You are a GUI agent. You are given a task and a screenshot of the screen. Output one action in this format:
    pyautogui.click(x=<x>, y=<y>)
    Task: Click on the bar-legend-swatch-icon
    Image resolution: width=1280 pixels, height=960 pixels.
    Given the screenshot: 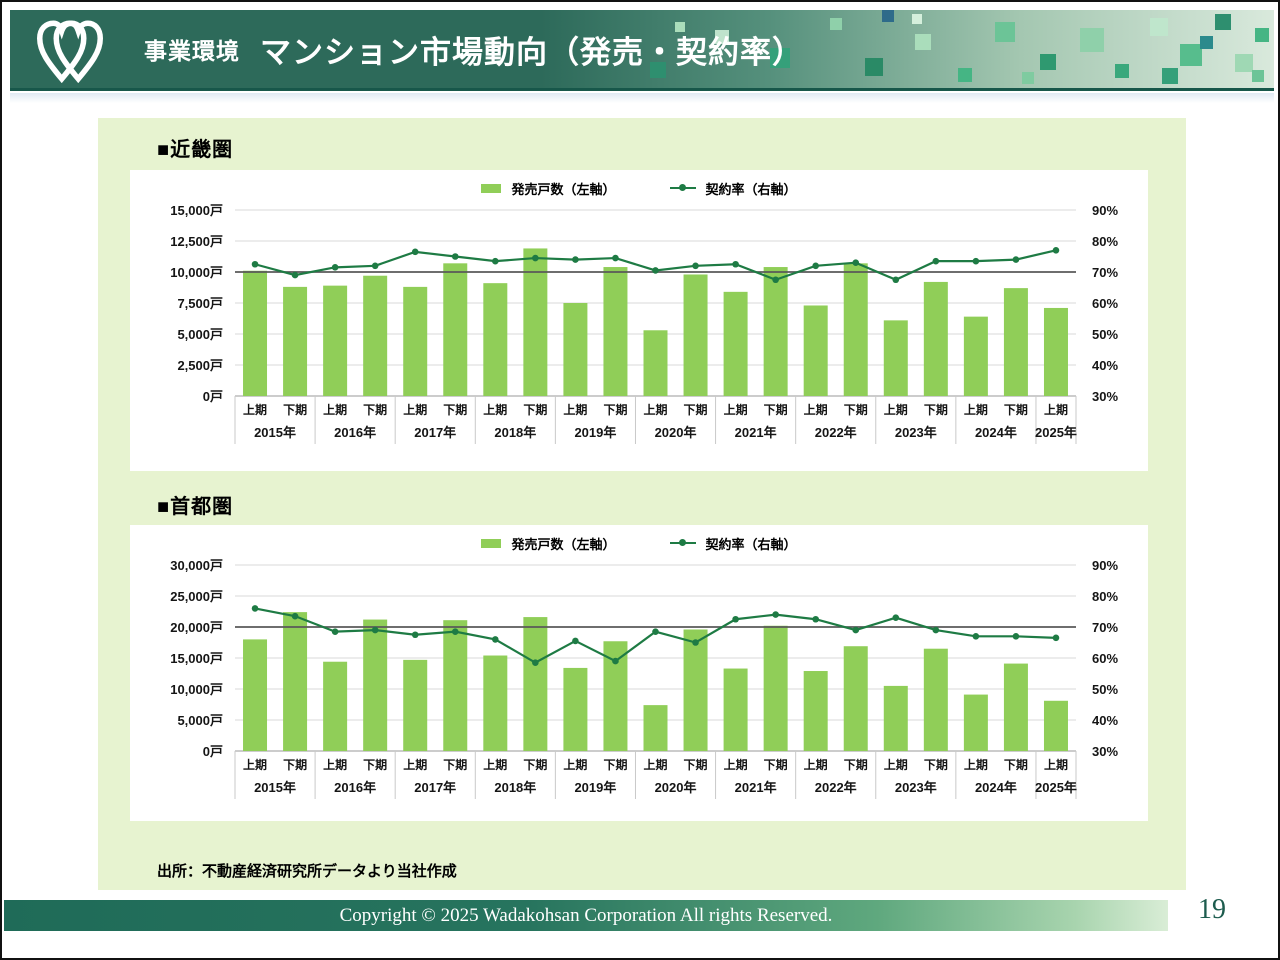 What is the action you would take?
    pyautogui.click(x=491, y=543)
    